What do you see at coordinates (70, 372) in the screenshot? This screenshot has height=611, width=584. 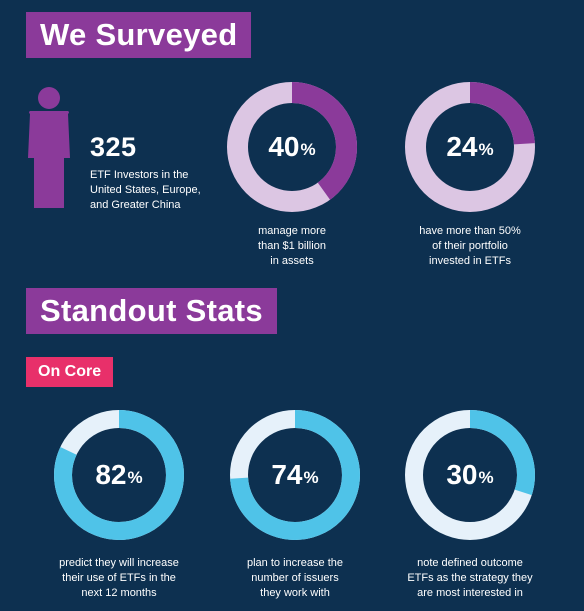 I see `on-core-tag: On Core` at bounding box center [70, 372].